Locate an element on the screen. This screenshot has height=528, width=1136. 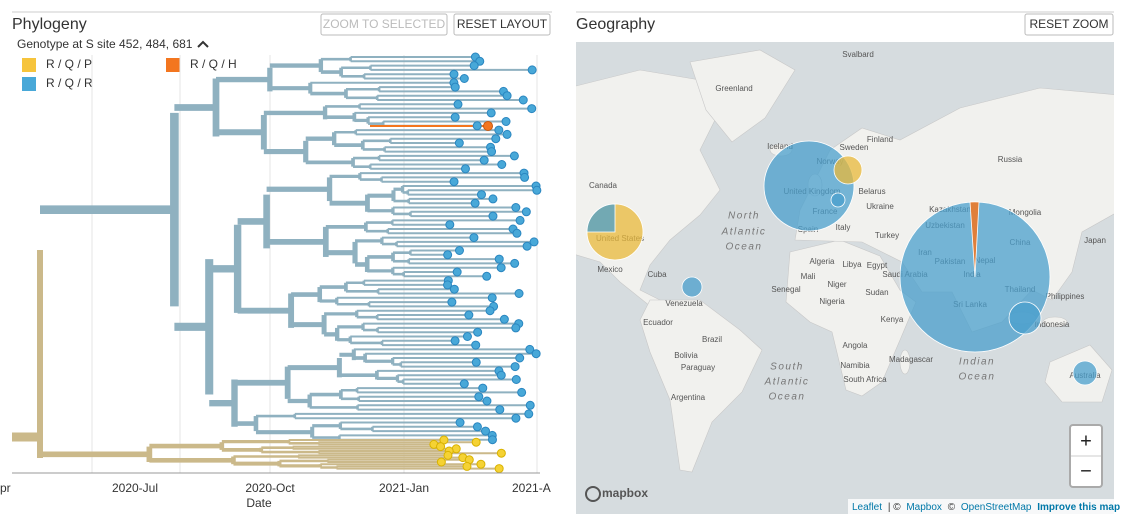
place-label: Nigeria is located at coordinates (832, 301).